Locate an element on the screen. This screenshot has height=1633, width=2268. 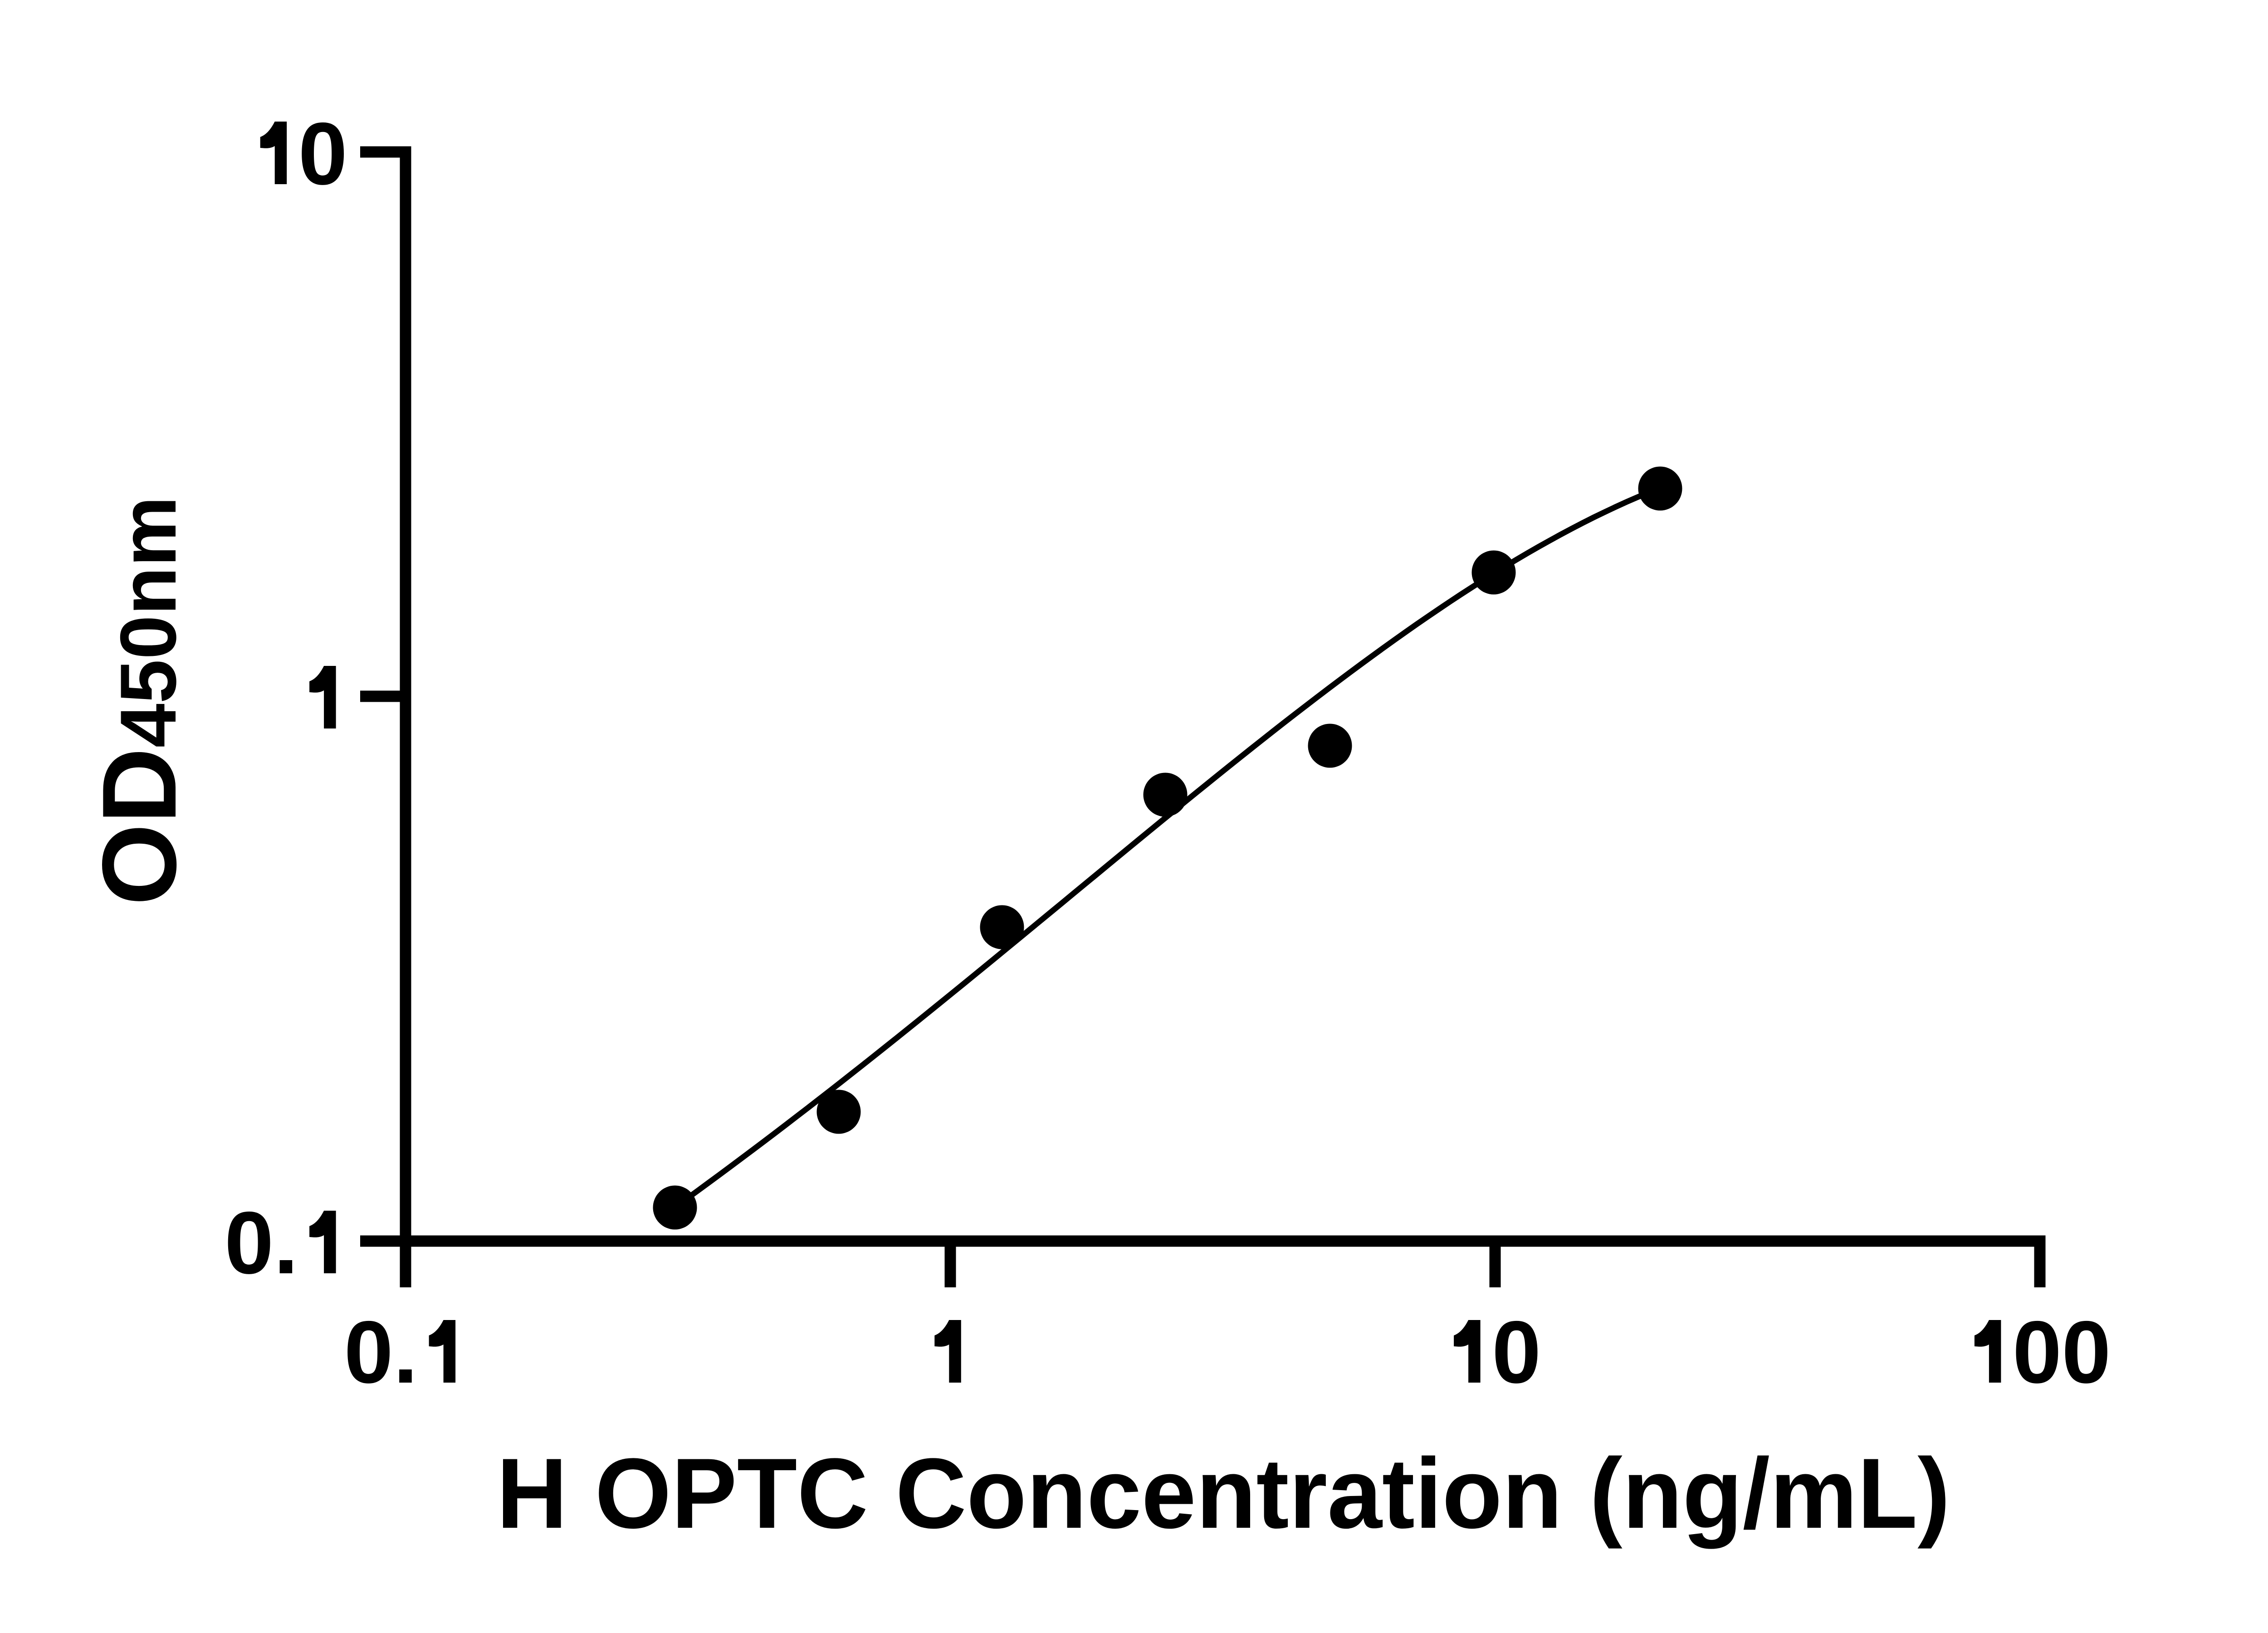
svg-text: H OPTC Concentration (ng/mL) is located at coordinates (1223, 1493).